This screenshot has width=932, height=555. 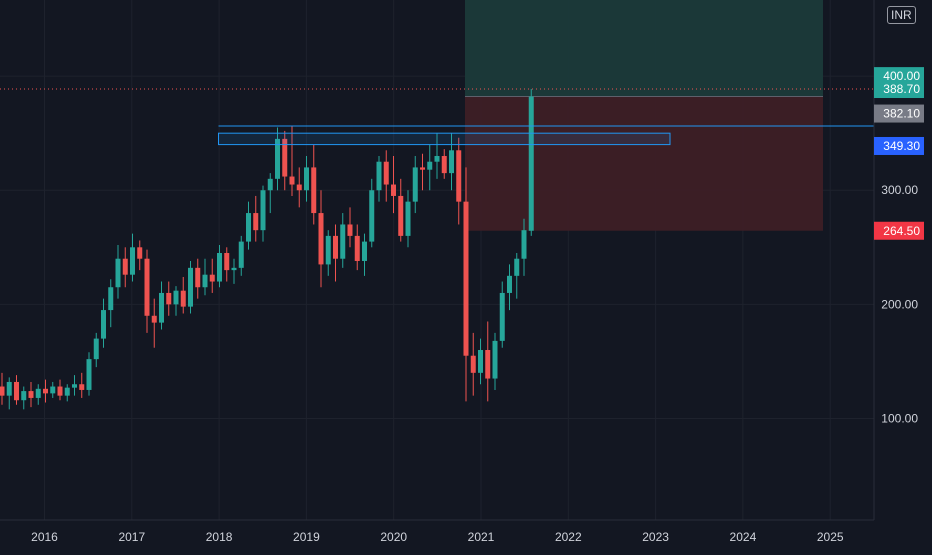 I want to click on level-price-label-bg, so click(x=899, y=145).